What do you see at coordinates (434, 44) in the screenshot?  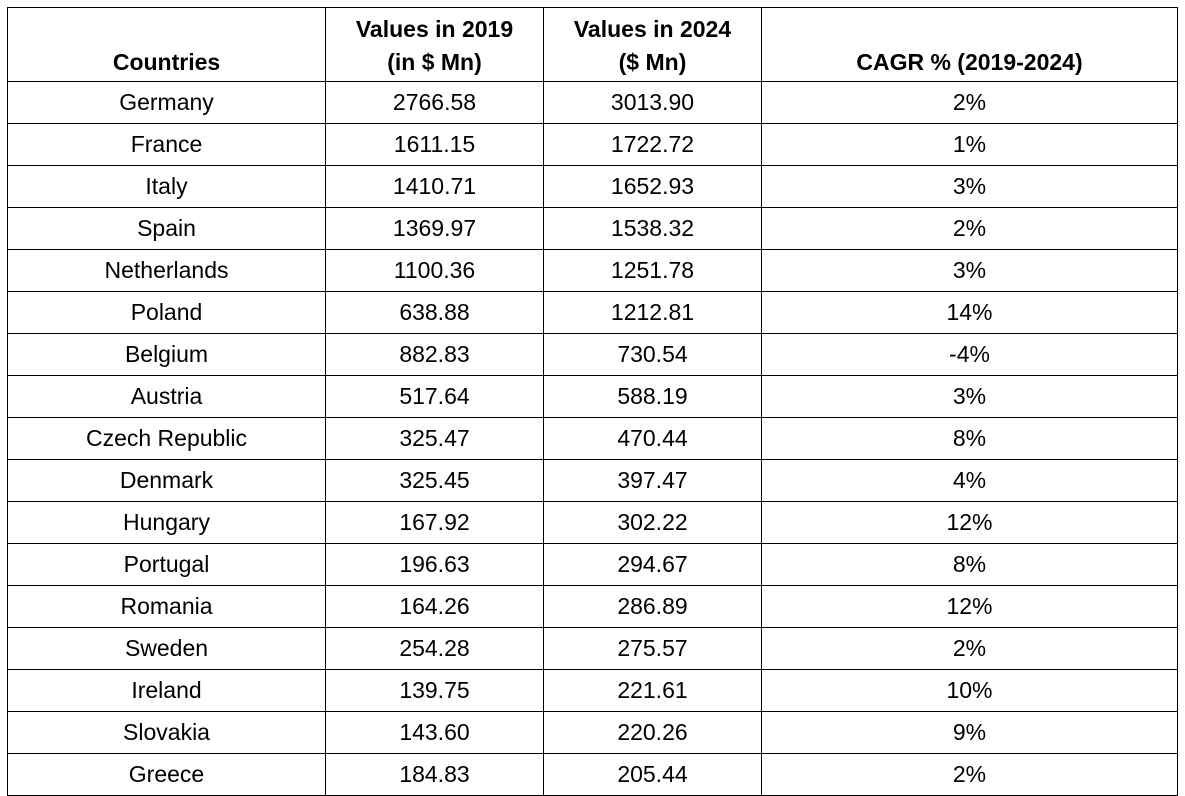 I see `header-values-2019: Values in 2019 (in $ Mn)` at bounding box center [434, 44].